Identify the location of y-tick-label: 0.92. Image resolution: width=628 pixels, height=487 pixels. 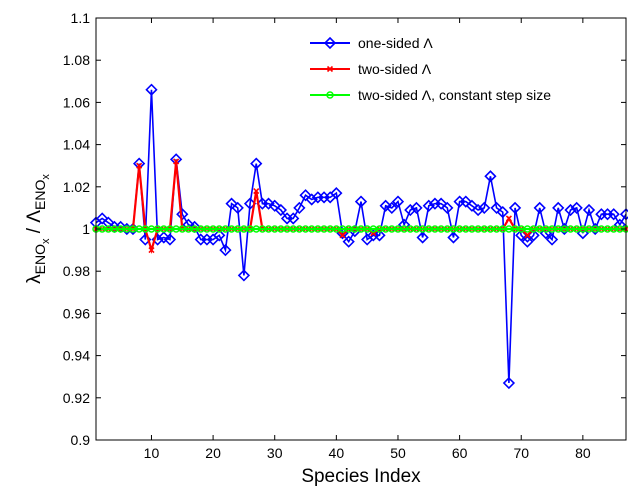
(76, 398).